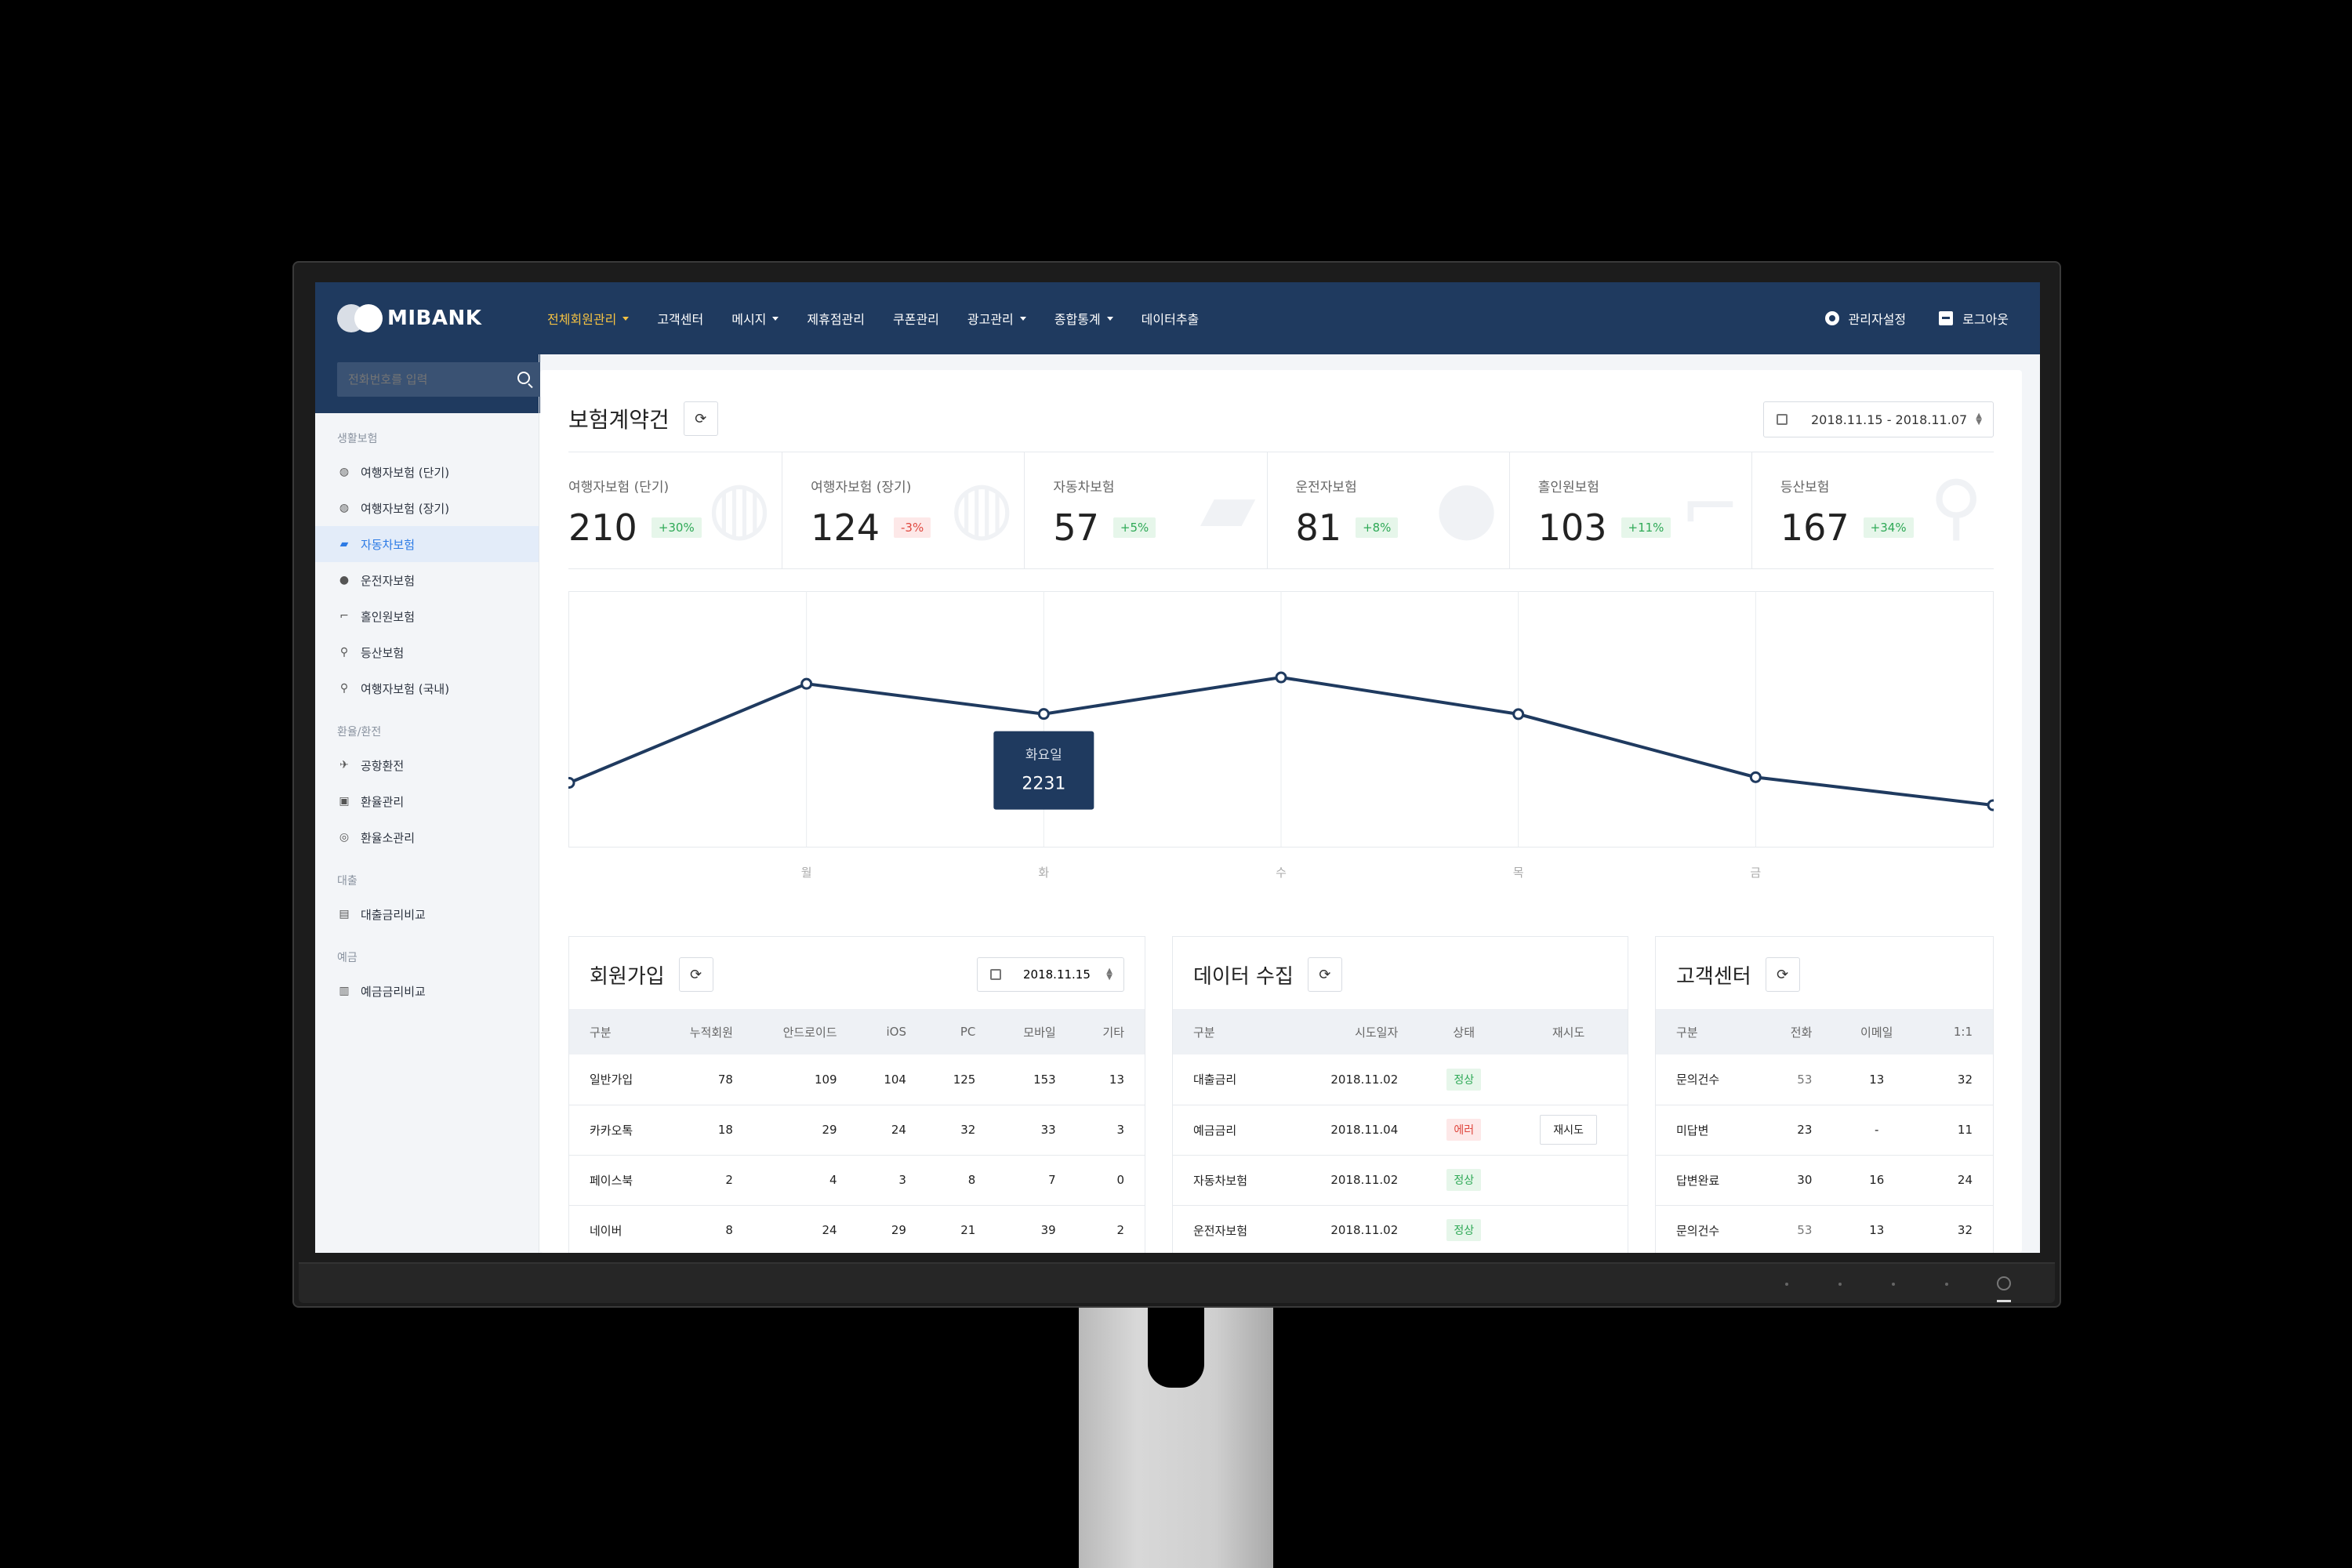 The height and width of the screenshot is (1568, 2352). Describe the element at coordinates (427, 914) in the screenshot. I see `sidebar-item: ▤ 대출금리비교` at that location.